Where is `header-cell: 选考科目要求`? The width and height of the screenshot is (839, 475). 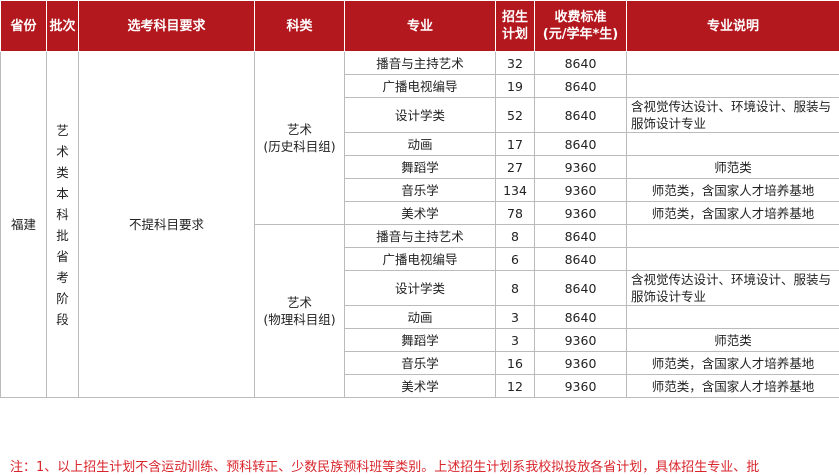 header-cell: 选考科目要求 is located at coordinates (167, 26).